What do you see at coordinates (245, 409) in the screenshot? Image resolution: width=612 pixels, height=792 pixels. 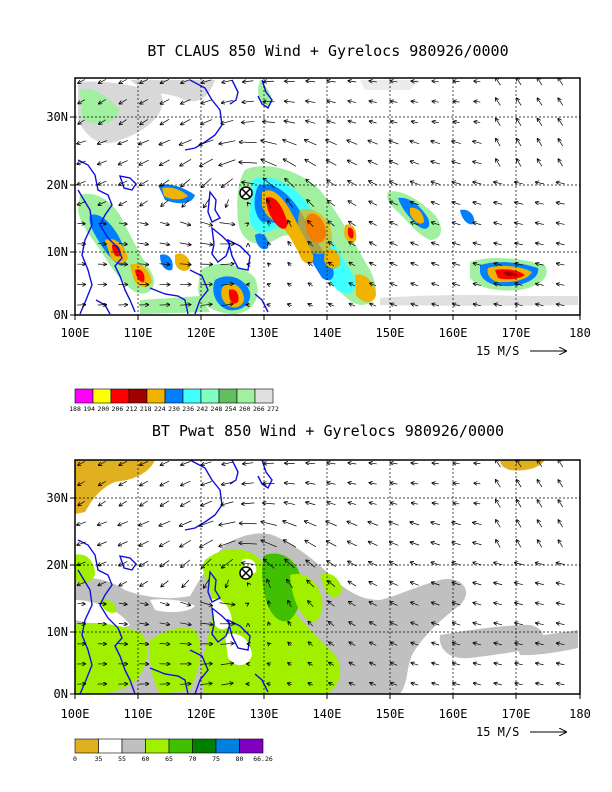 I see `colorbar-label: 260` at bounding box center [245, 409].